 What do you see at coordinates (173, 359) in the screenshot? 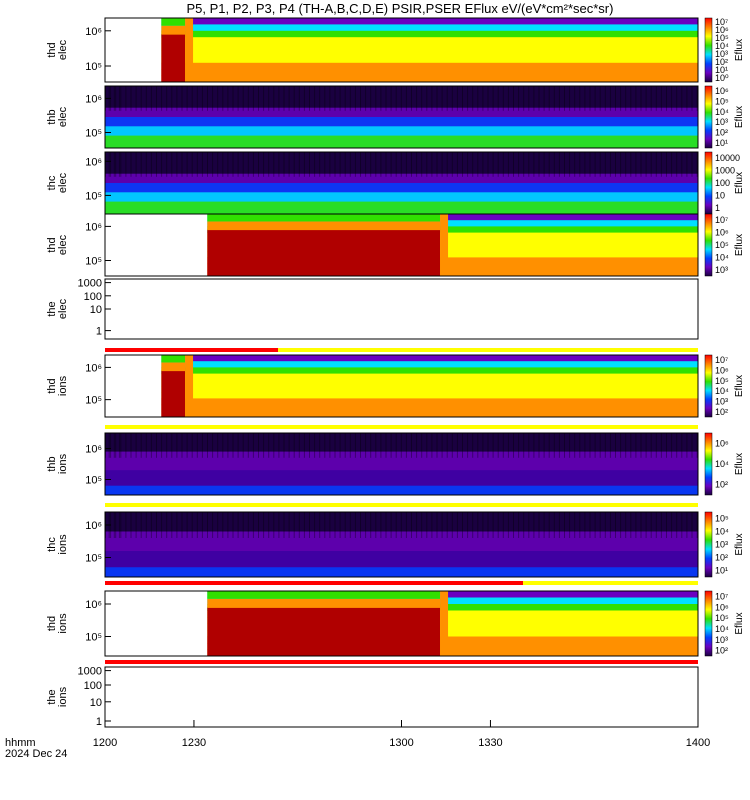
I see `hot-region-top` at bounding box center [173, 359].